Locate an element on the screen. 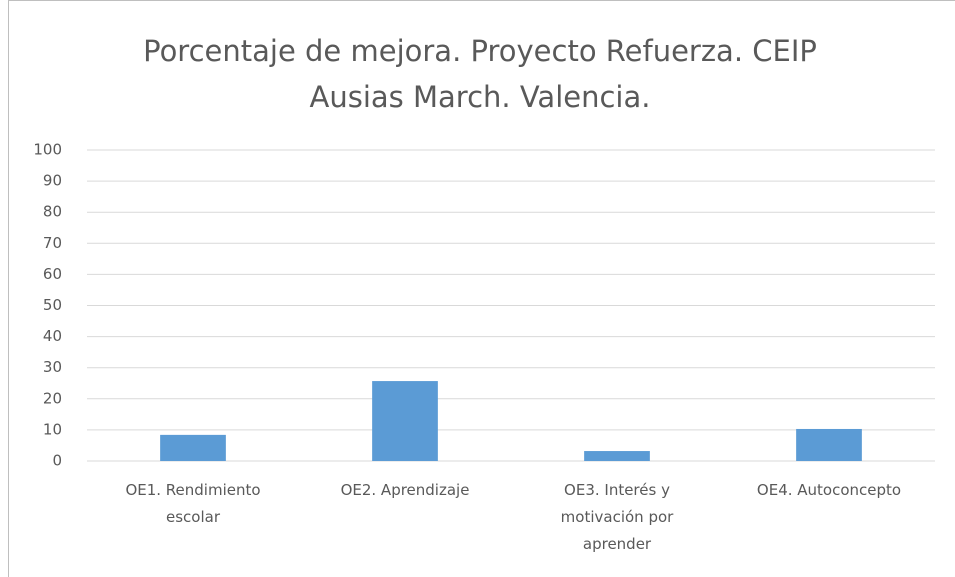  y-tick-label: 100 is located at coordinates (47, 150).